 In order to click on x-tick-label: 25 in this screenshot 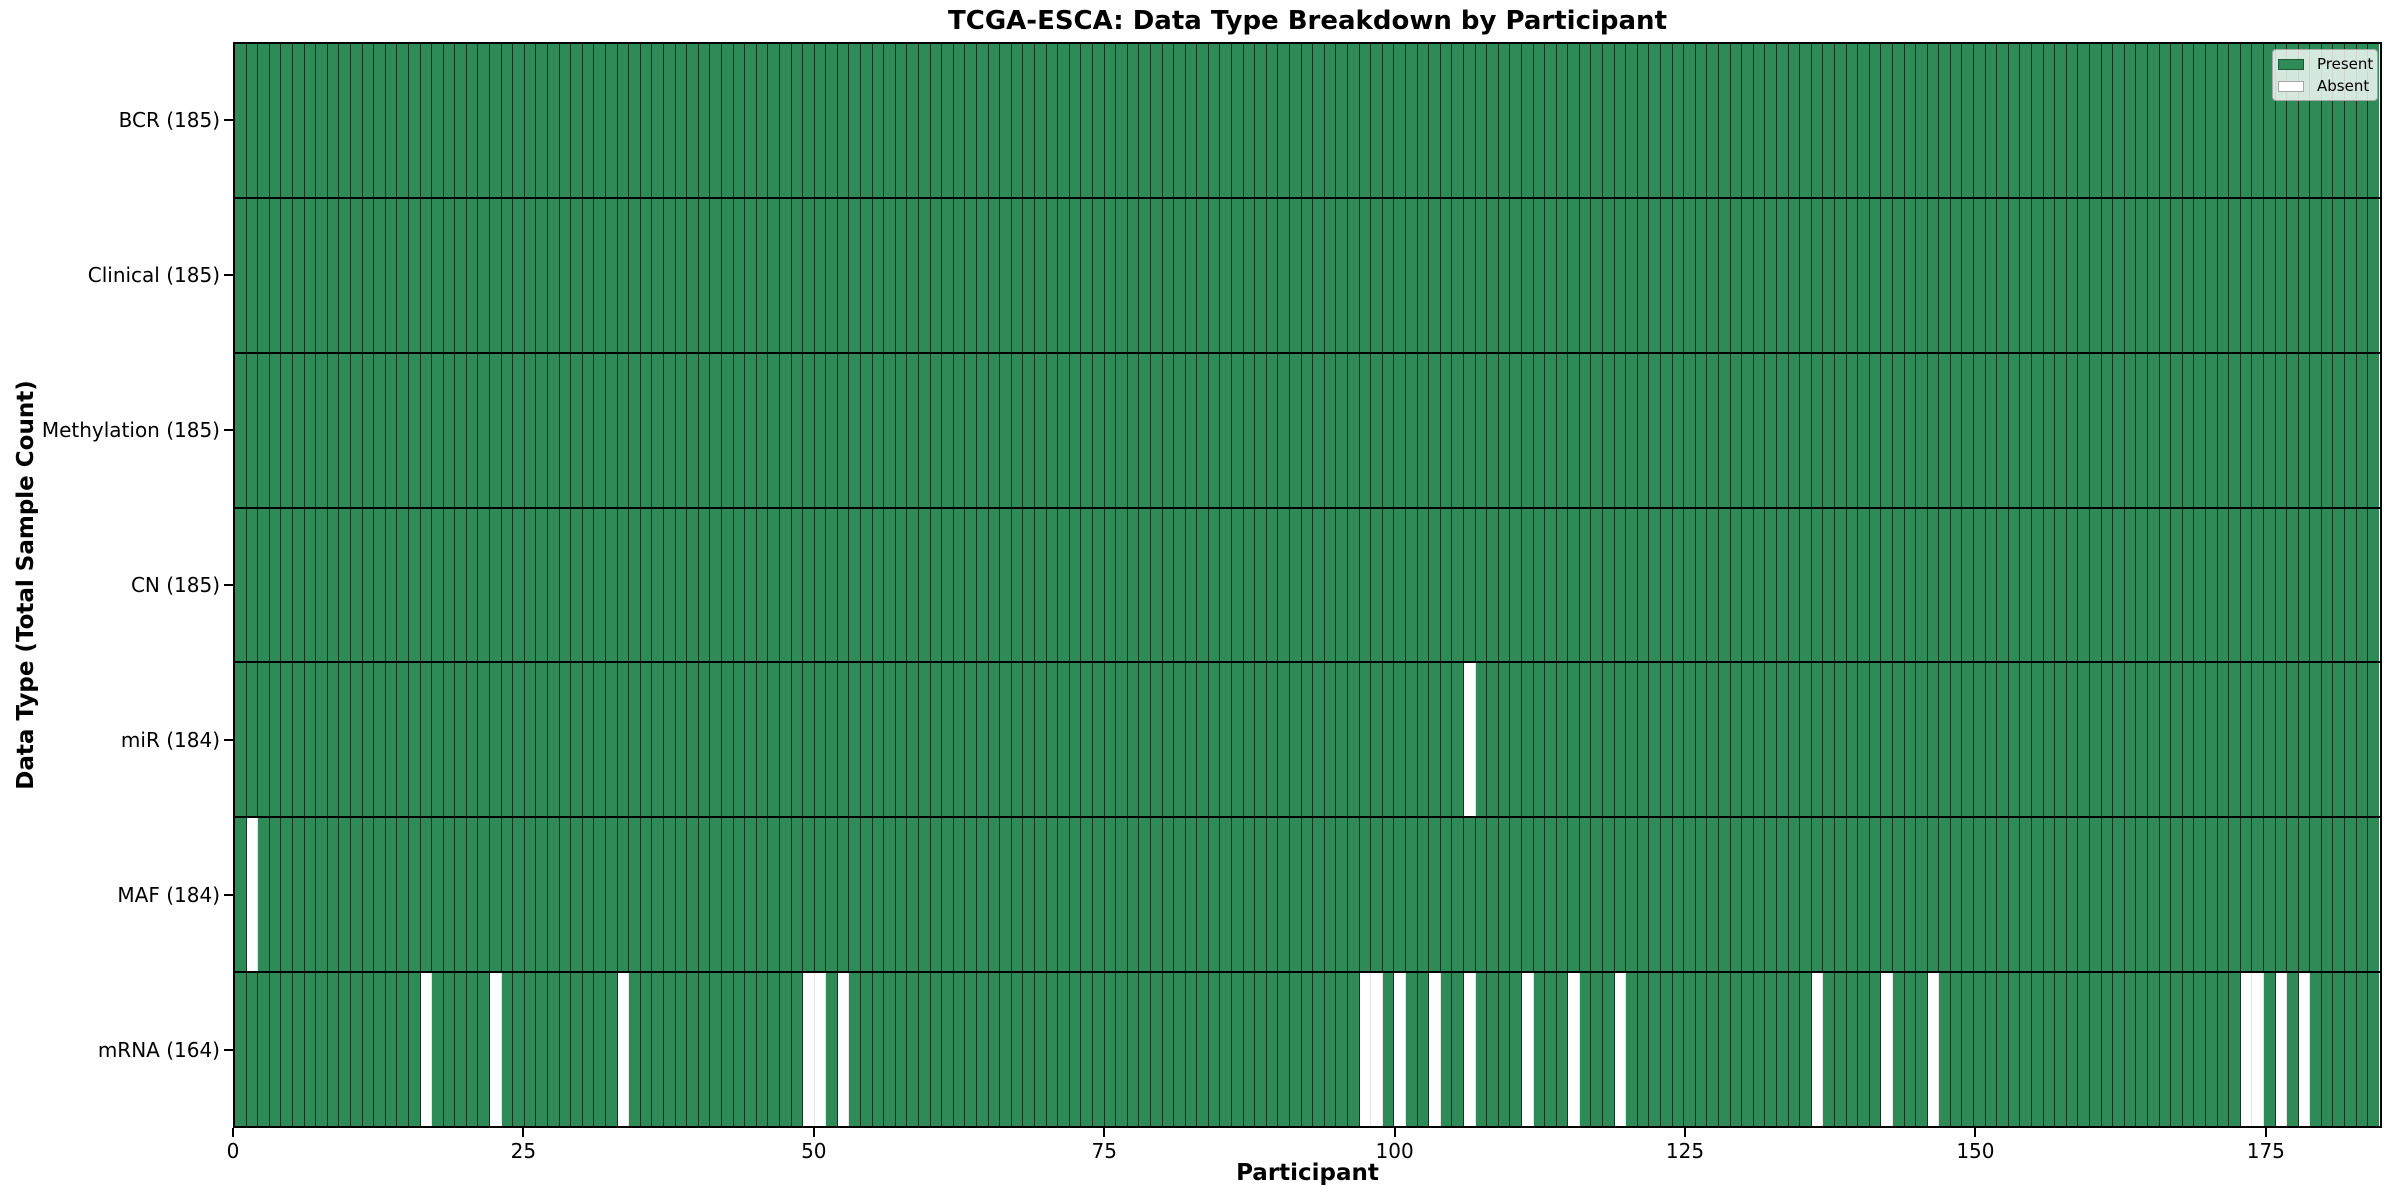, I will do `click(523, 1151)`.